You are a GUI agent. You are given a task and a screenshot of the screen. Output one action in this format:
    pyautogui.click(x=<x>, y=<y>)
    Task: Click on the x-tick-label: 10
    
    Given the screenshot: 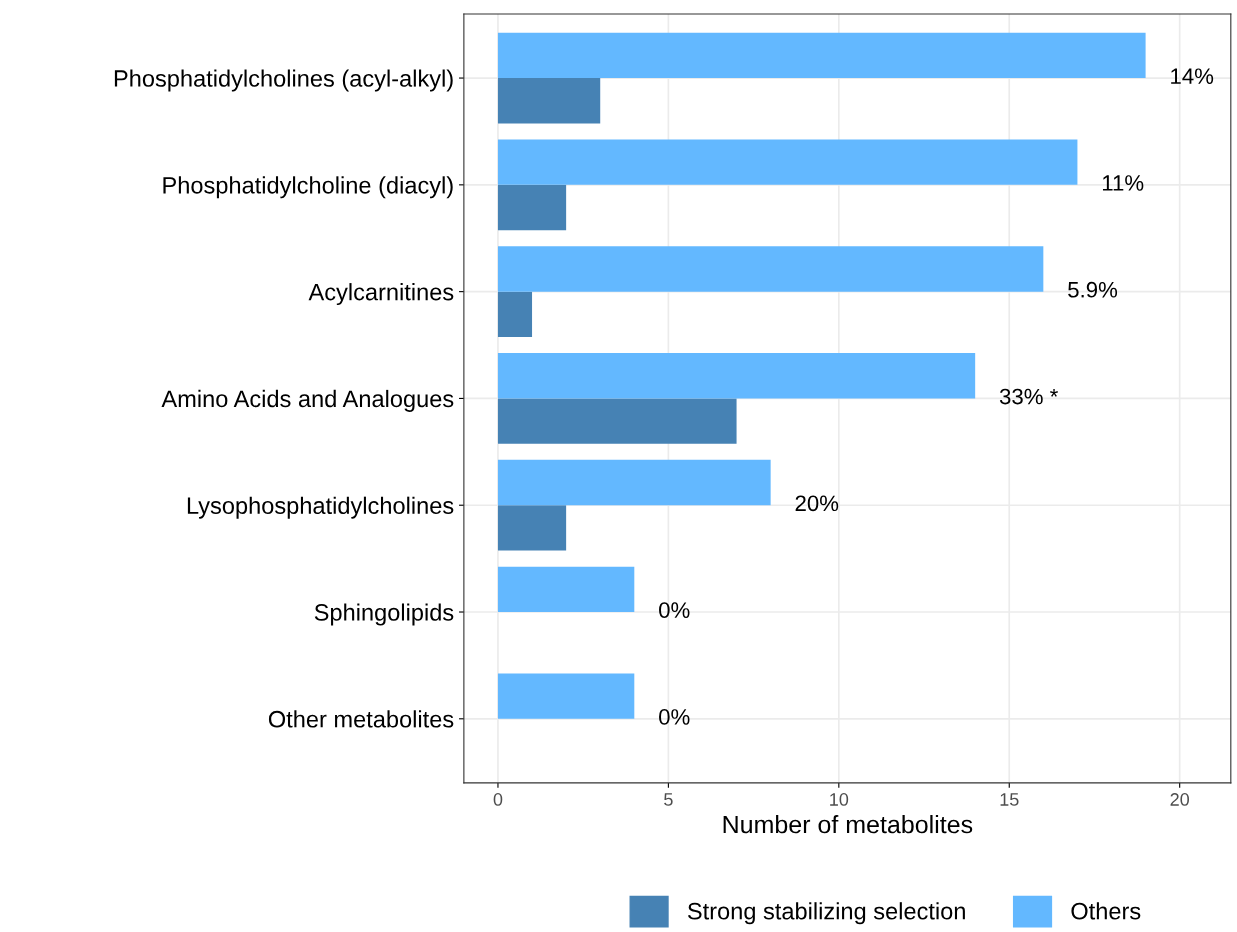 What is the action you would take?
    pyautogui.click(x=839, y=799)
    